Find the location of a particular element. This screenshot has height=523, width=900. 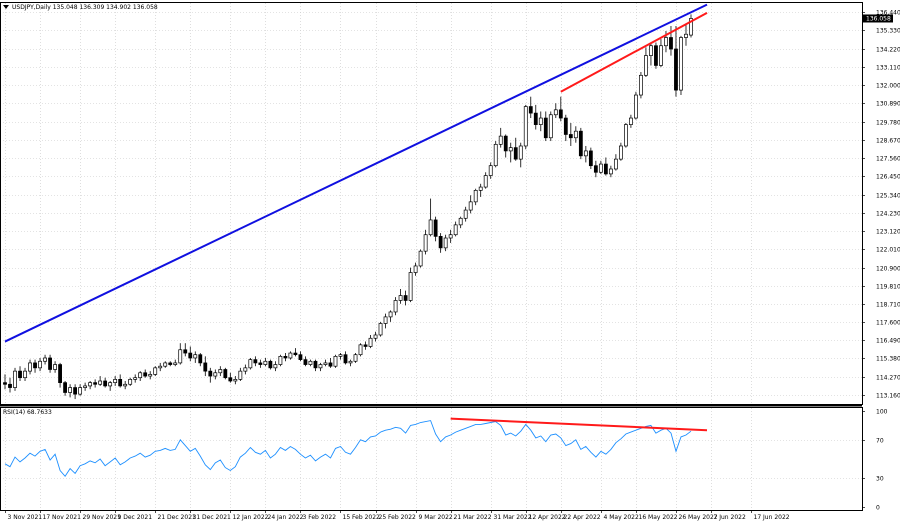

x-tick-label: 21 Mar 2022 is located at coordinates (473, 517).